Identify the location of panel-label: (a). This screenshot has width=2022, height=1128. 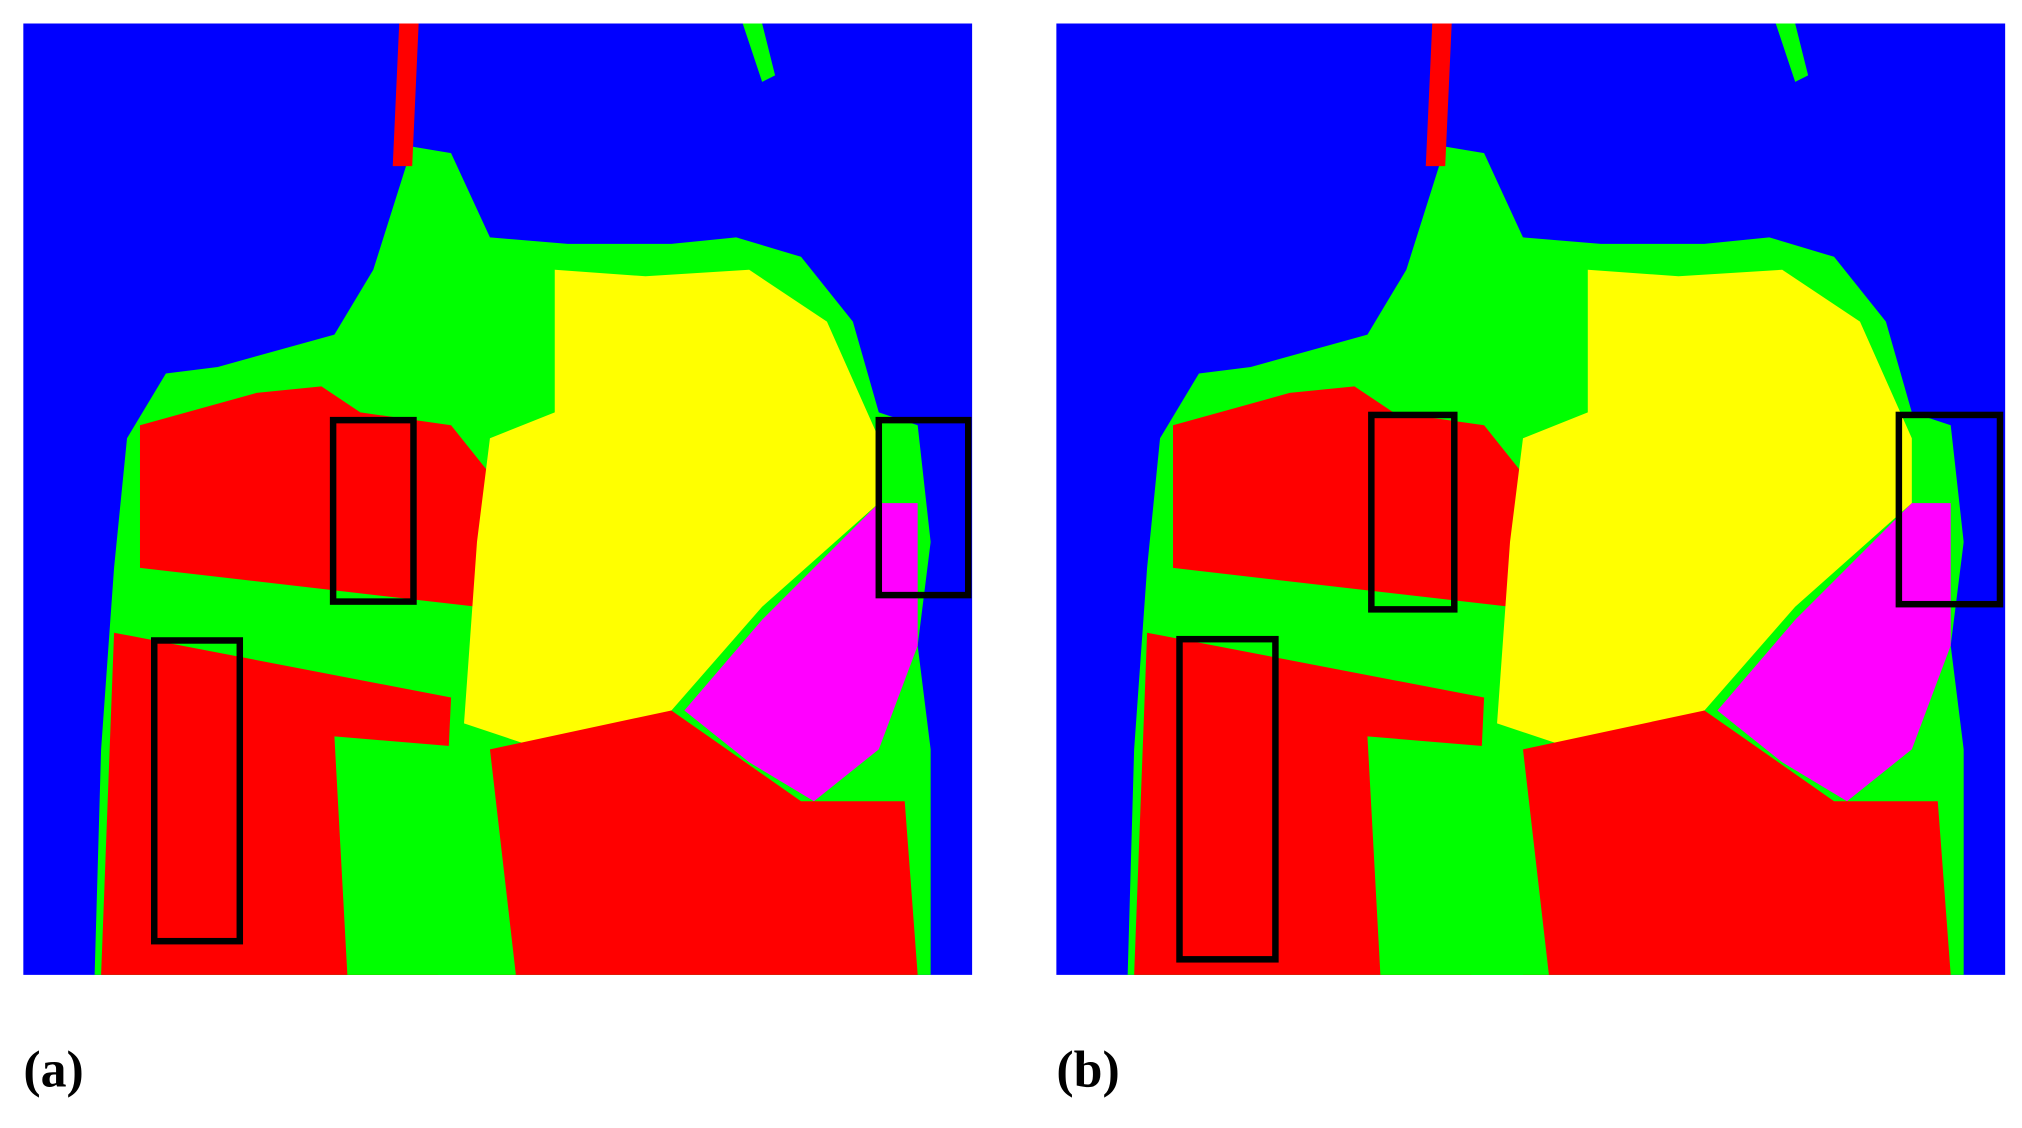
(53, 1069).